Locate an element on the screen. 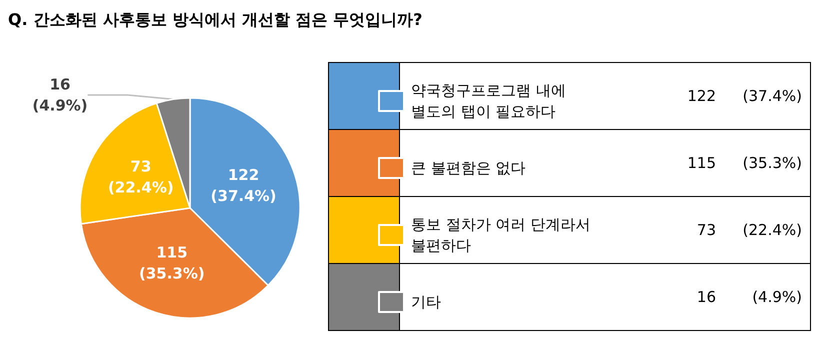 The image size is (837, 347). legend-label: 약국청구프로그램 내에 별도의 탭이 필요하다 is located at coordinates (488, 101).